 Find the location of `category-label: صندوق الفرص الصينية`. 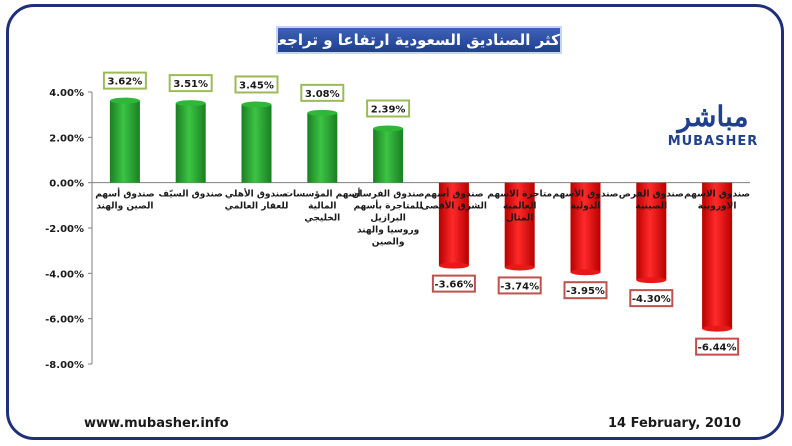

category-label: صندوق الفرص الصينية is located at coordinates (651, 201).